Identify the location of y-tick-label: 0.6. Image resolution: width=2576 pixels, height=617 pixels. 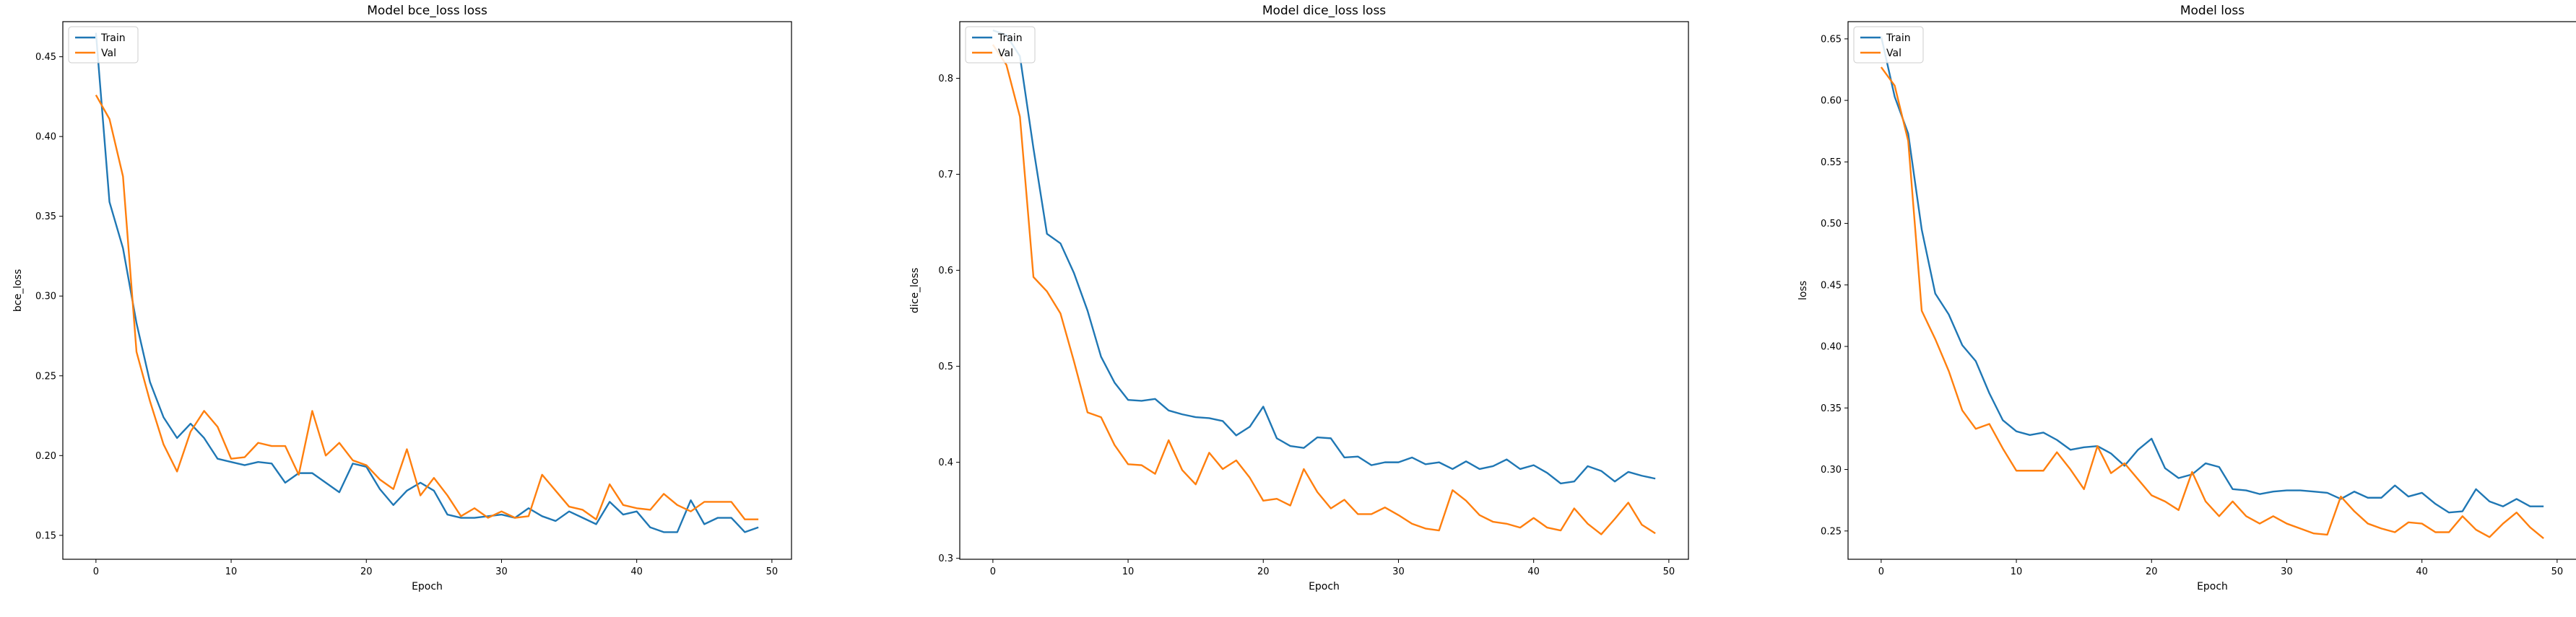
(945, 271).